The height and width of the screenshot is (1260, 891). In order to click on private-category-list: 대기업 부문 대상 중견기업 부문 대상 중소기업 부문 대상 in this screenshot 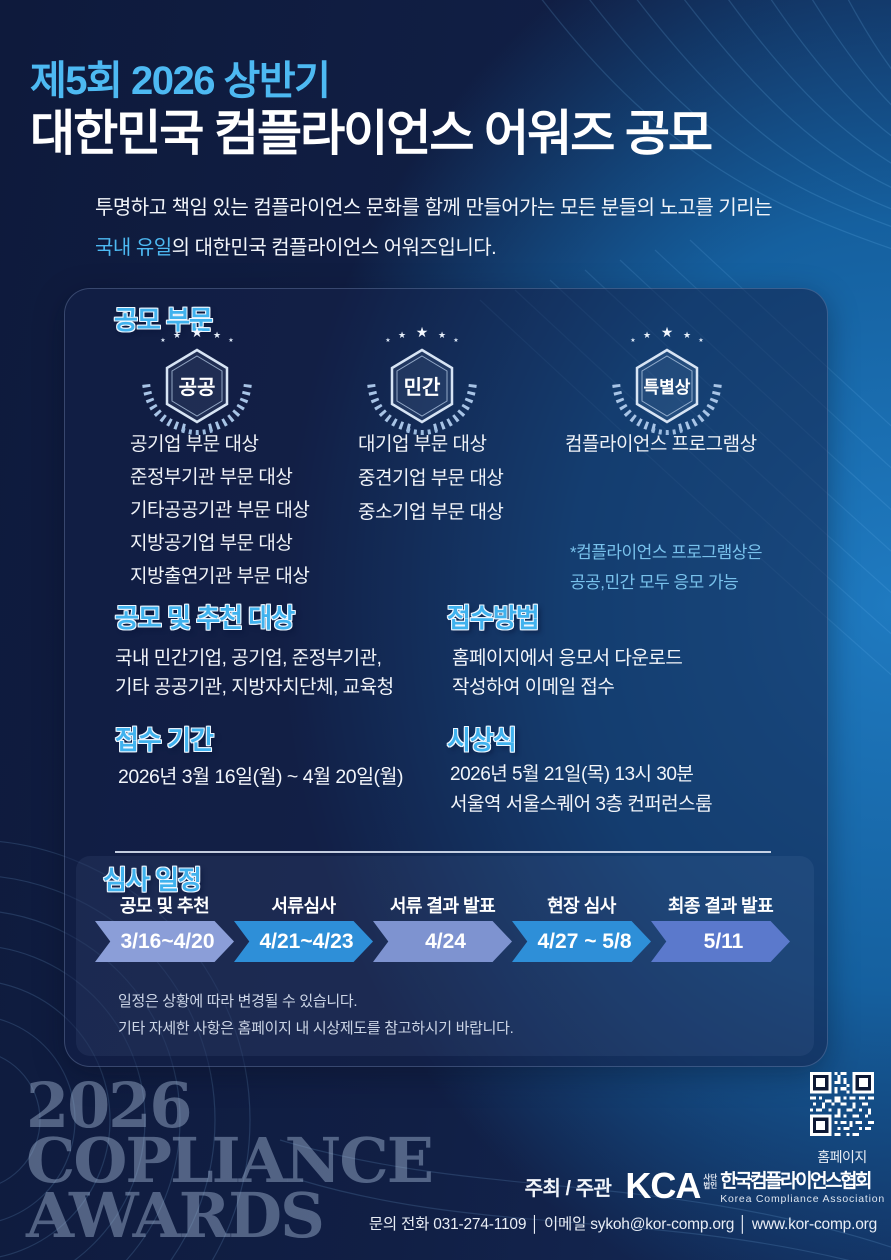, I will do `click(431, 479)`.